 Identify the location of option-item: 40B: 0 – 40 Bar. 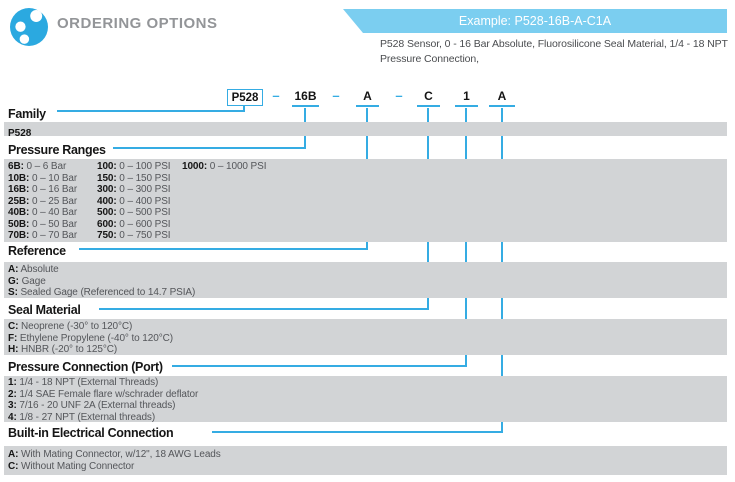
(43, 212).